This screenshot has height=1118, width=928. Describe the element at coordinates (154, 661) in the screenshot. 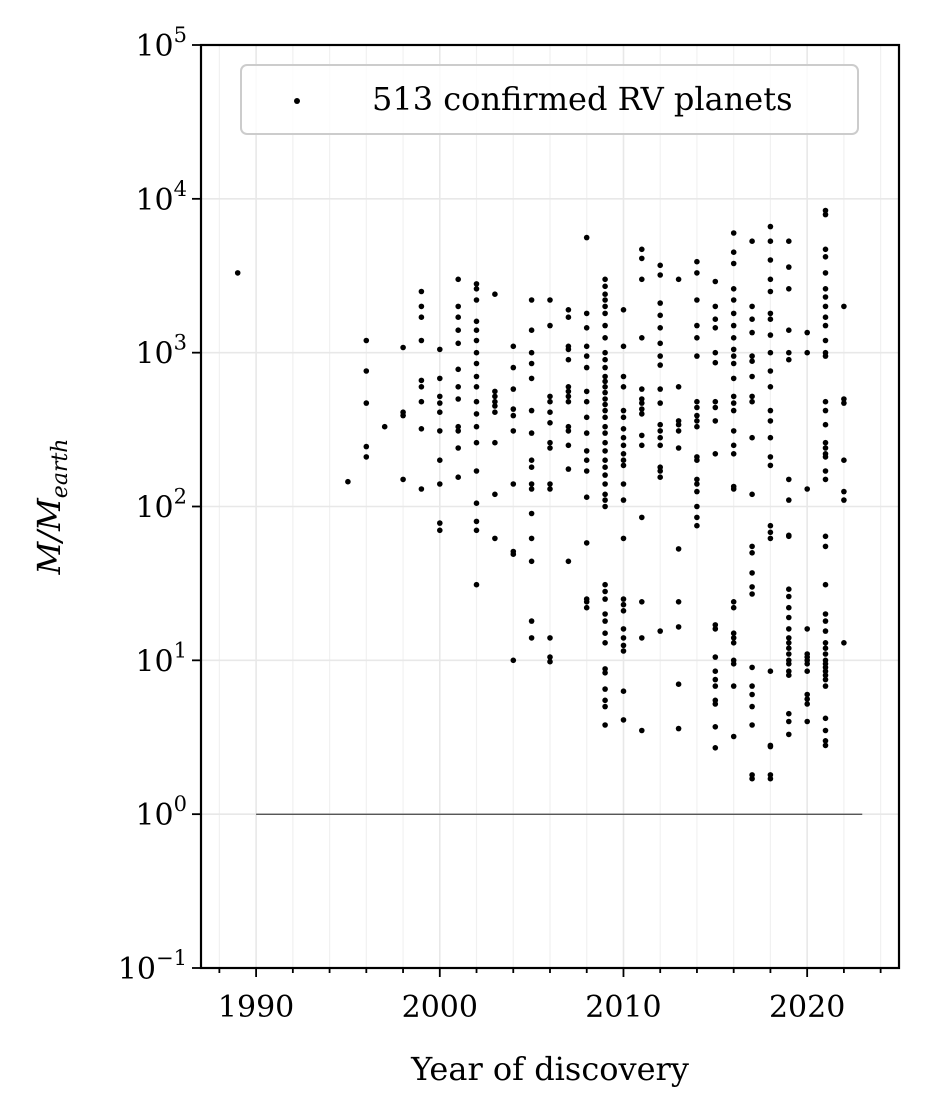

I see `y-tick-label-base: 10` at that location.